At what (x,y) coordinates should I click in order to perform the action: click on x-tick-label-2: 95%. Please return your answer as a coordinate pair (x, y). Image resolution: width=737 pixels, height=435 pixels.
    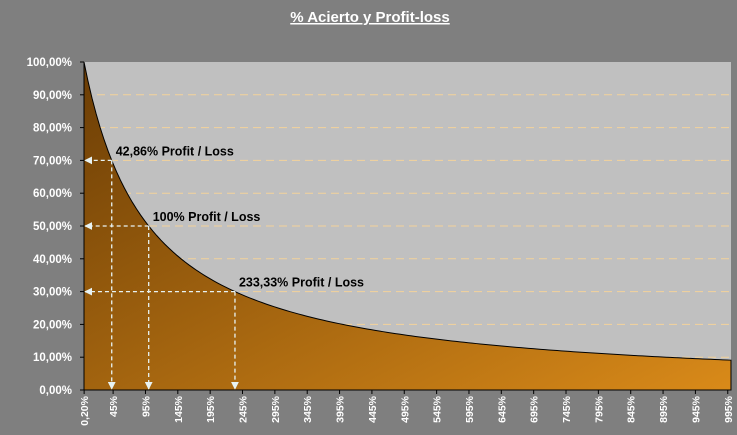
    Looking at the image, I should click on (146, 406).